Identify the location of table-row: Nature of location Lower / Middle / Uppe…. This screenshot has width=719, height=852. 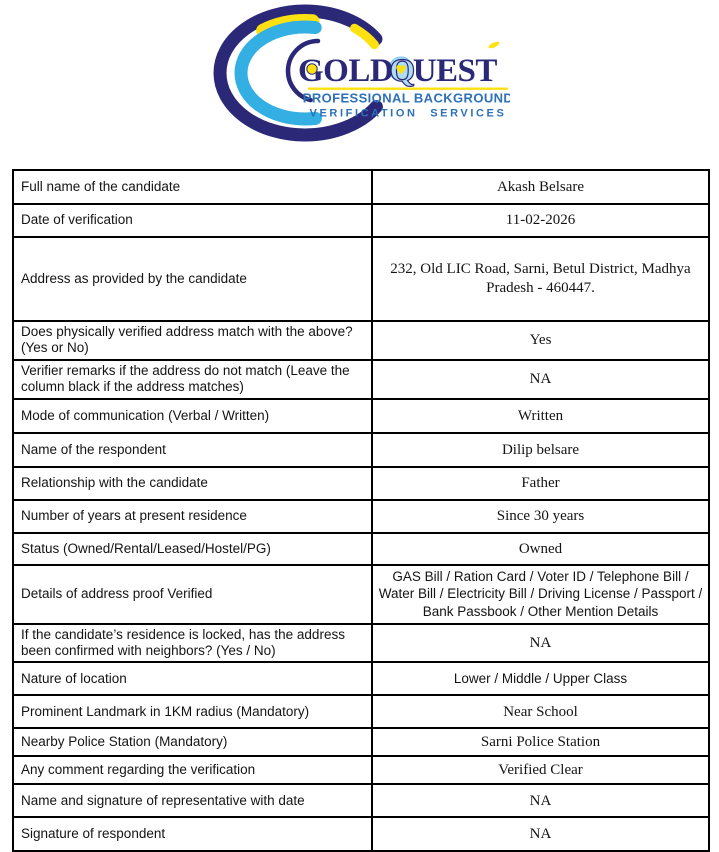
(361, 679).